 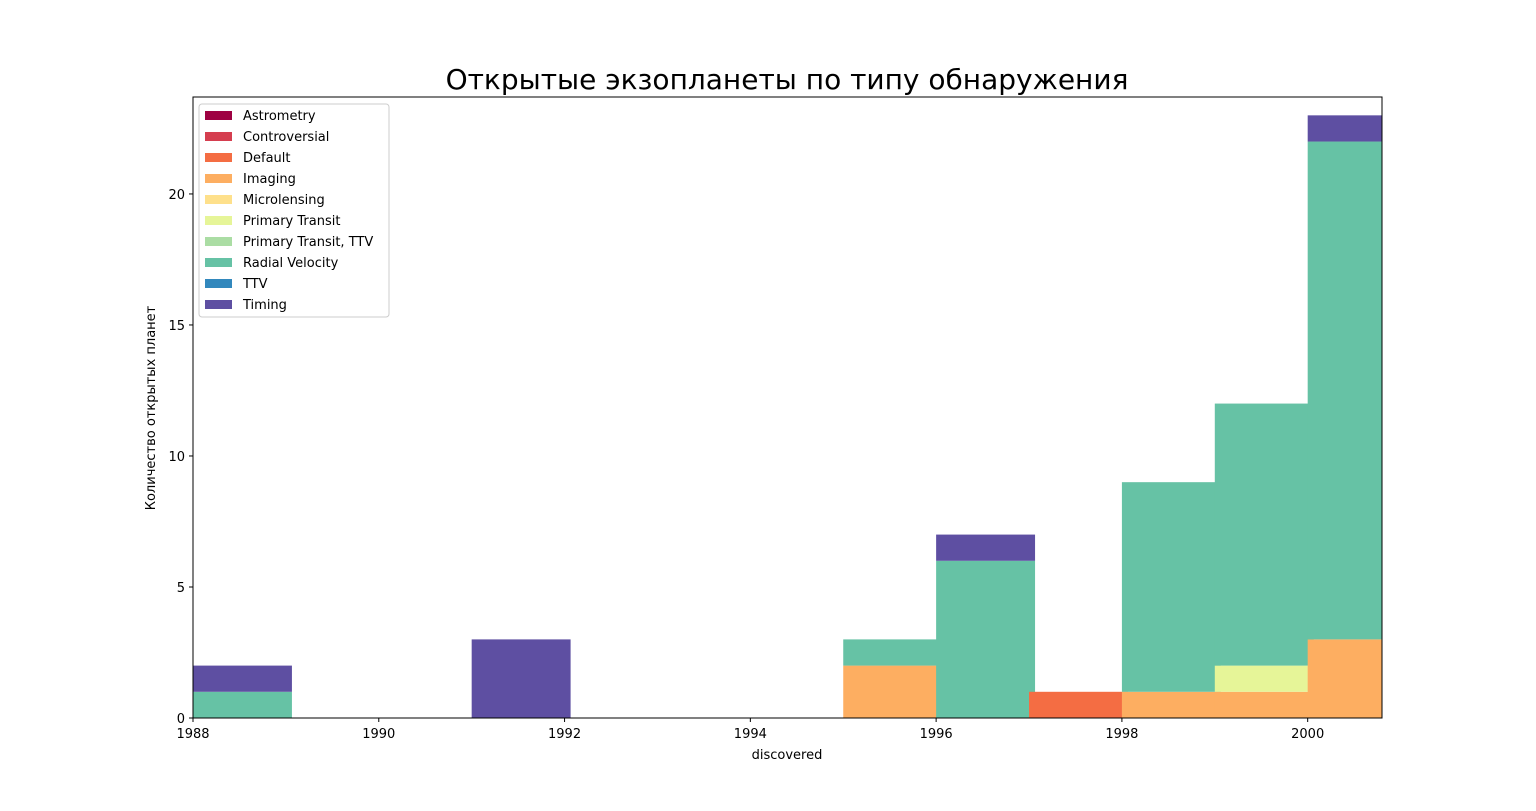 What do you see at coordinates (286, 137) in the screenshot?
I see `legend-label: Controversial` at bounding box center [286, 137].